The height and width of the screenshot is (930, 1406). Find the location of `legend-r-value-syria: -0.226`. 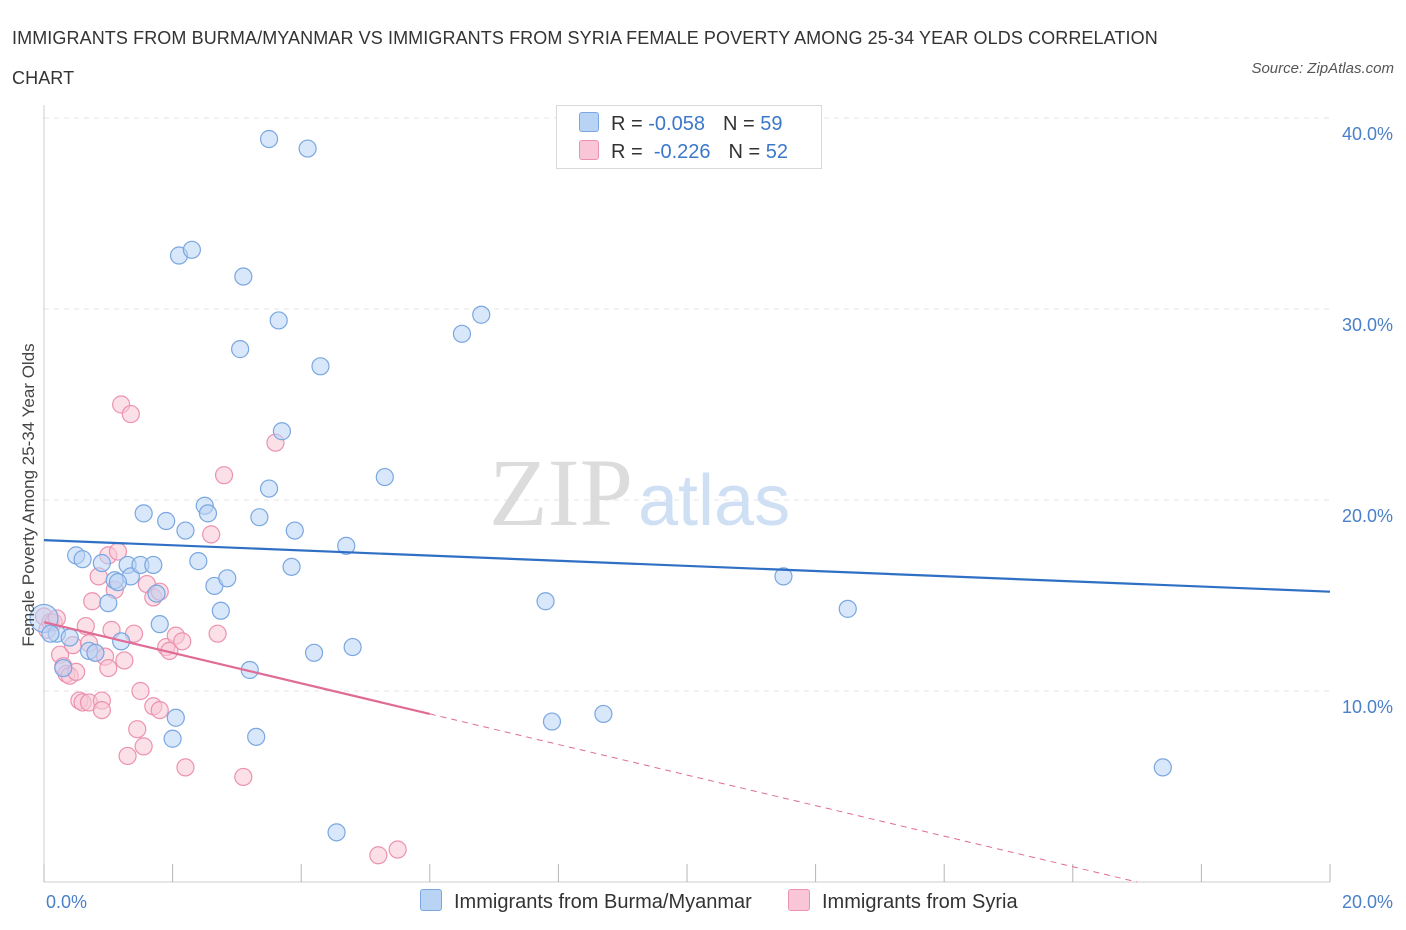

legend-r-value-syria: -0.226 is located at coordinates (682, 152).